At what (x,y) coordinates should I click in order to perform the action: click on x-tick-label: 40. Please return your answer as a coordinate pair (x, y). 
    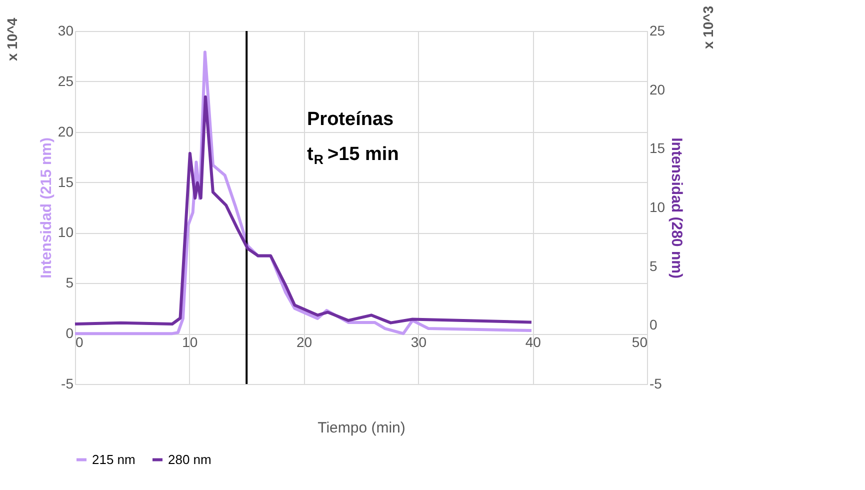
    Looking at the image, I should click on (533, 342).